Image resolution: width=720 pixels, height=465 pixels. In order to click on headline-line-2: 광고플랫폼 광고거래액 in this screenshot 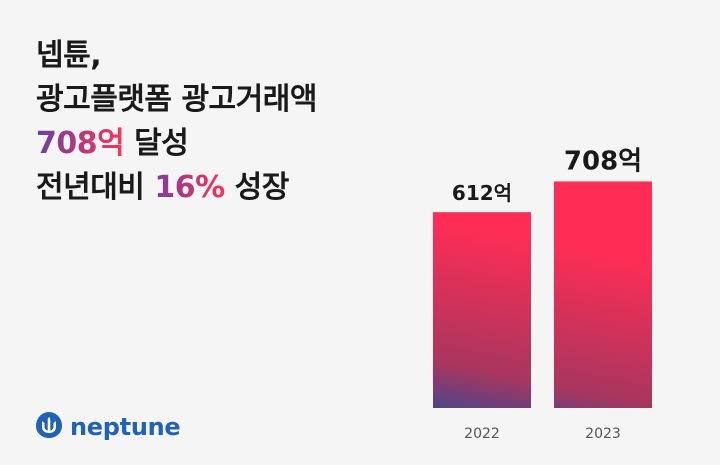, I will do `click(176, 99)`.